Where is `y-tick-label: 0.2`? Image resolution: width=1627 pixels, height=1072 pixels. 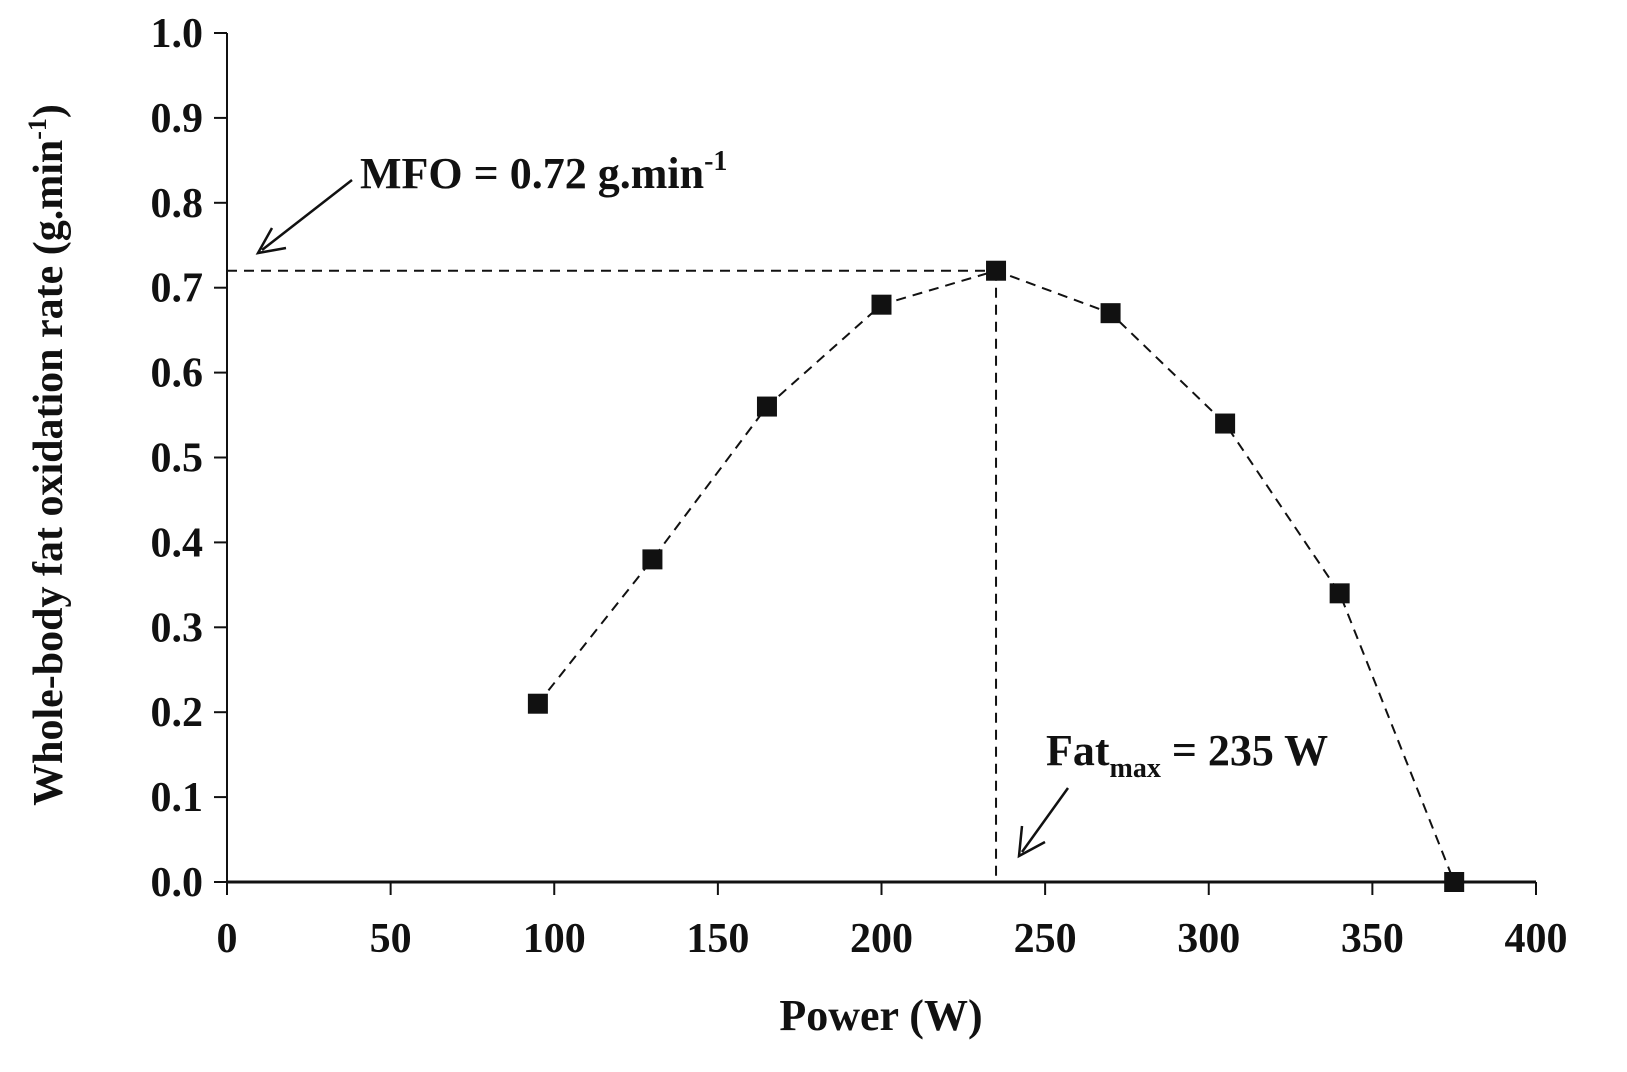
y-tick-label: 0.2 is located at coordinates (177, 713).